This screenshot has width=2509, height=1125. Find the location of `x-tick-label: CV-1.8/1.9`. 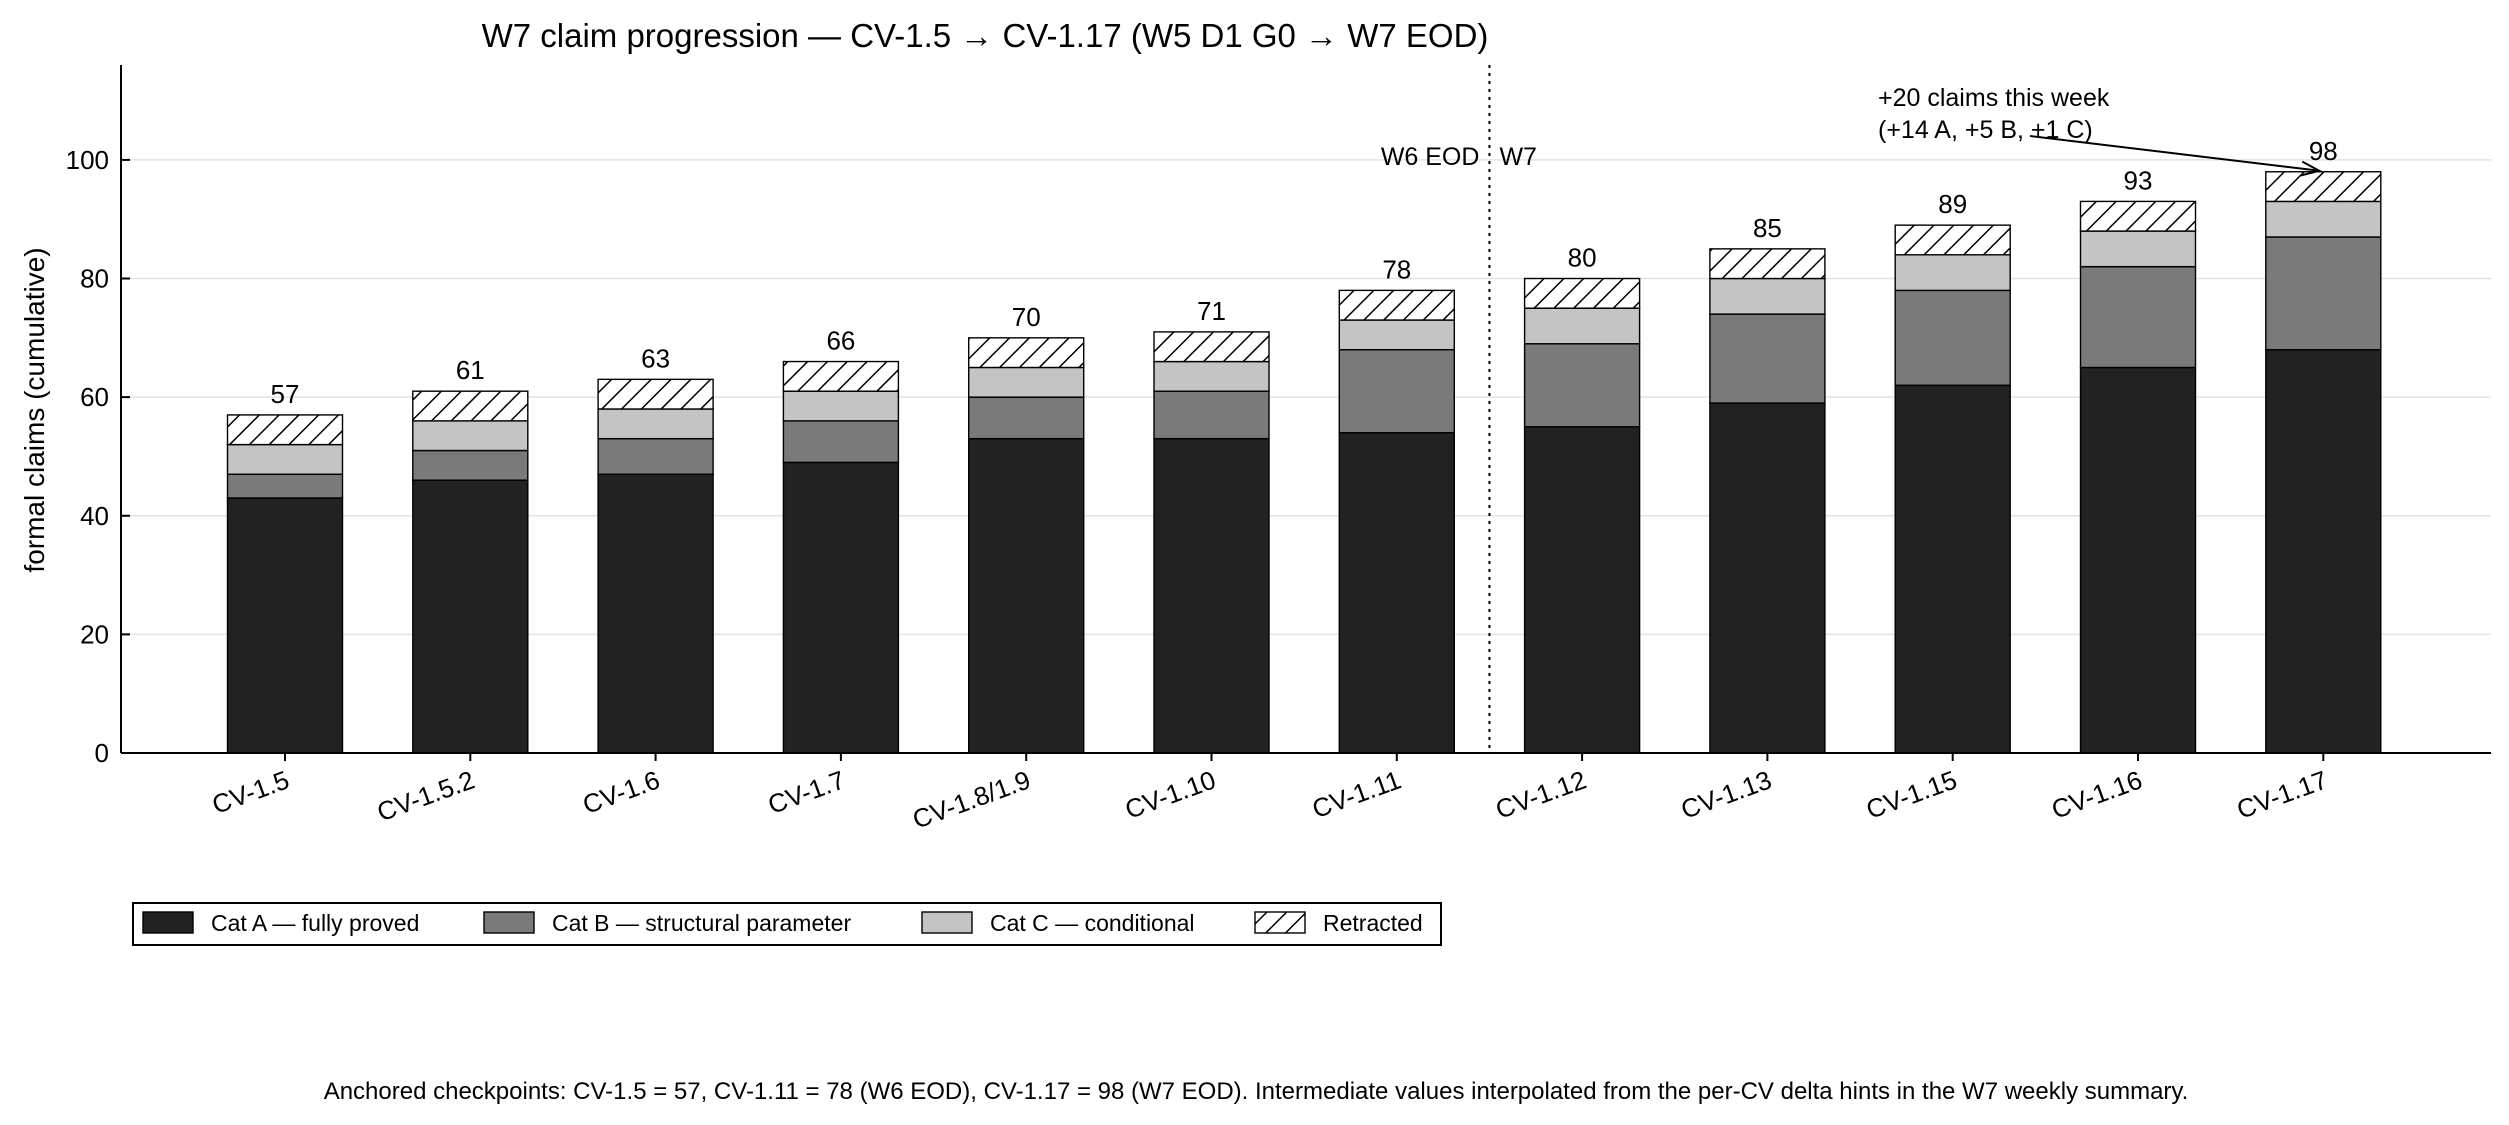

x-tick-label: CV-1.8/1.9 is located at coordinates (972, 799).